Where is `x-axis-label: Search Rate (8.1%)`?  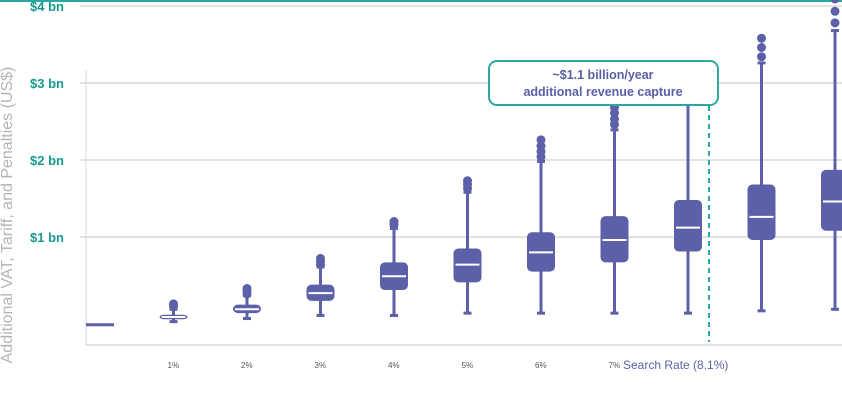 x-axis-label: Search Rate (8.1%) is located at coordinates (675, 365).